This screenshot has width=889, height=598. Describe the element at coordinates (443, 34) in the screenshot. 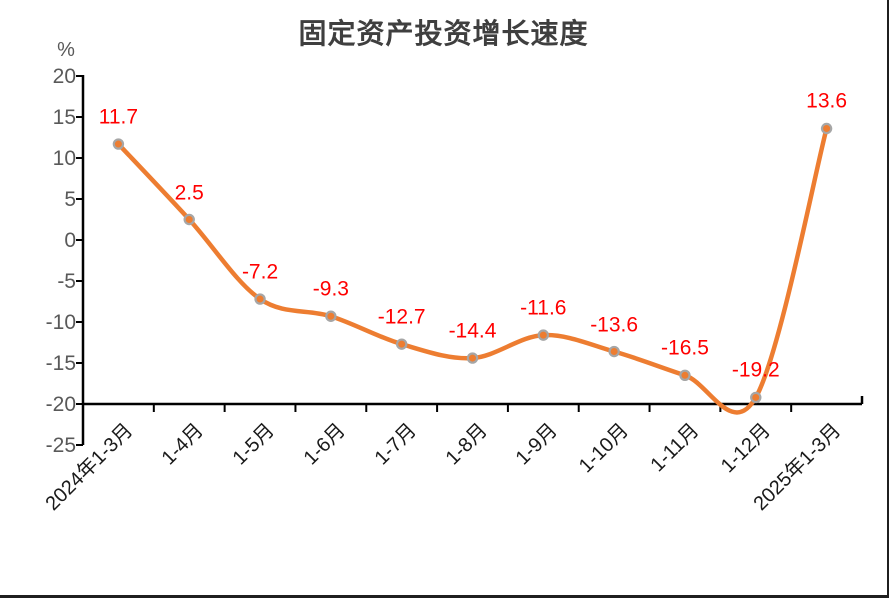

I see `chart-title: 固定资产投资增长速度` at that location.